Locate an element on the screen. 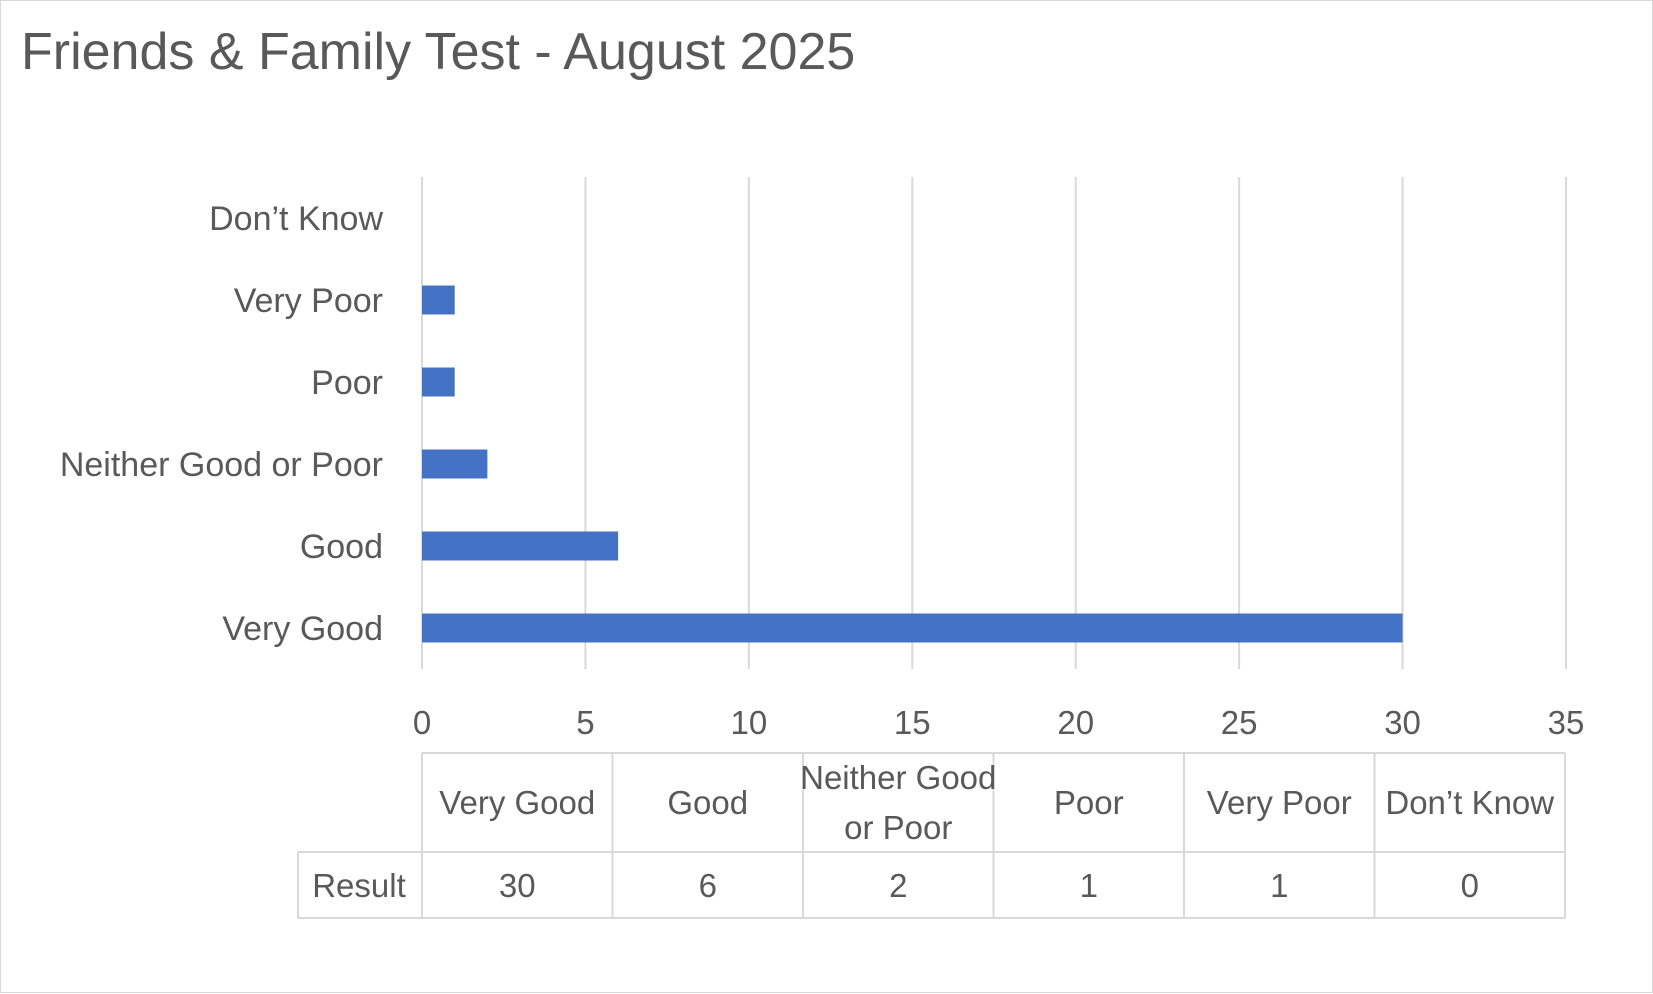 The height and width of the screenshot is (994, 1653). x-tick-label-7: 35 is located at coordinates (1566, 722).